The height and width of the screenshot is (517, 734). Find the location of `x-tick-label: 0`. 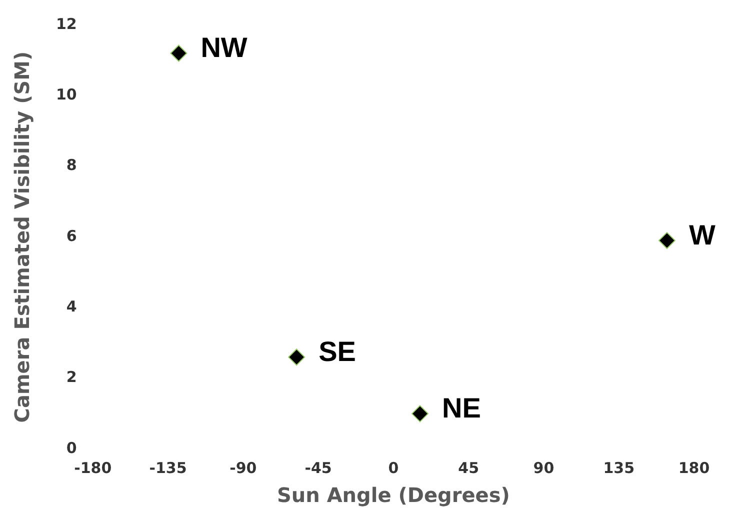

x-tick-label: 0 is located at coordinates (393, 467).